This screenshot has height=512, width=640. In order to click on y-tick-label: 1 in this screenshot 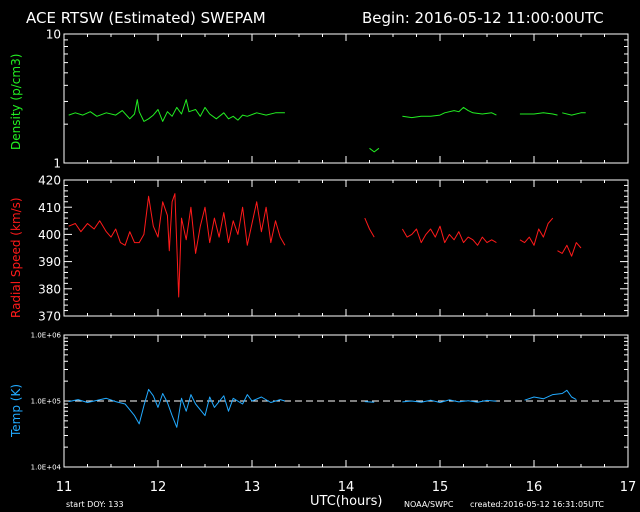, I will do `click(57, 164)`.